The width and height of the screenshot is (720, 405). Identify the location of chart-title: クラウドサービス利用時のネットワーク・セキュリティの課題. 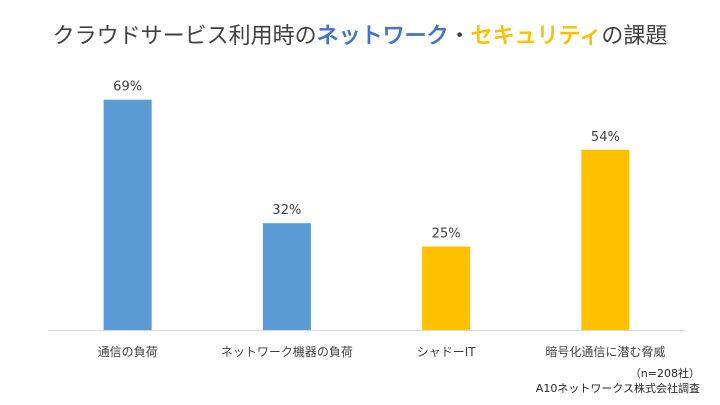
(360, 34).